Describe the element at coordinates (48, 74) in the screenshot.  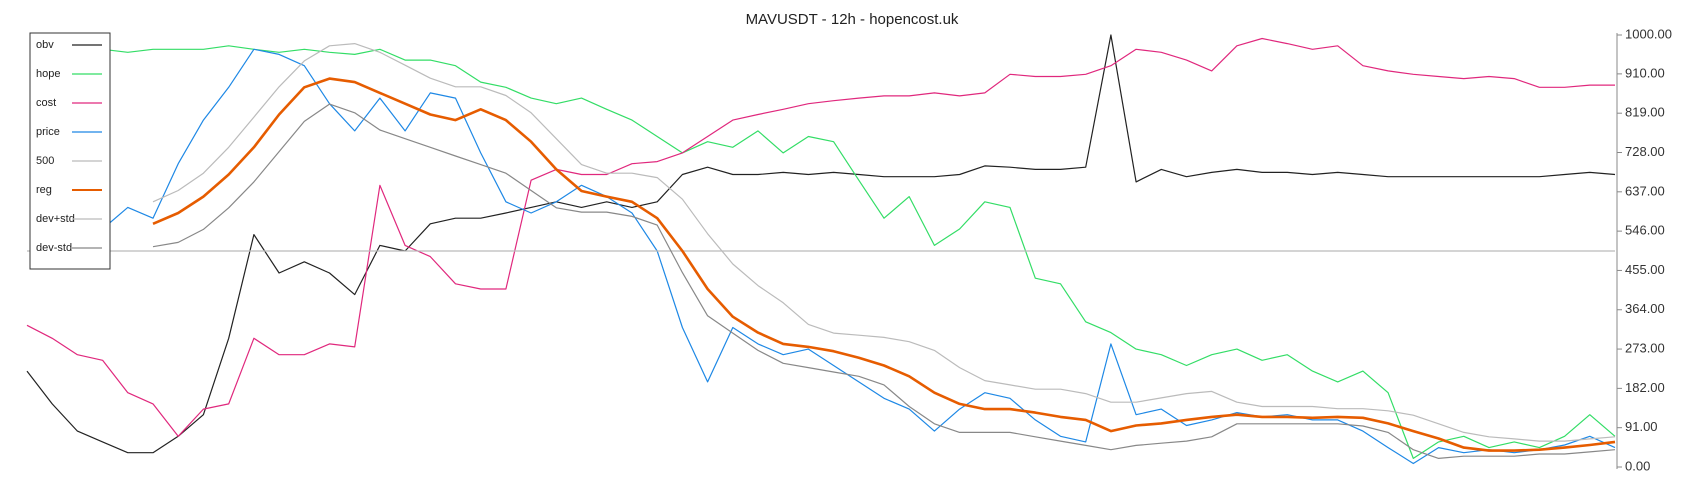
I see `legend-label: hope` at that location.